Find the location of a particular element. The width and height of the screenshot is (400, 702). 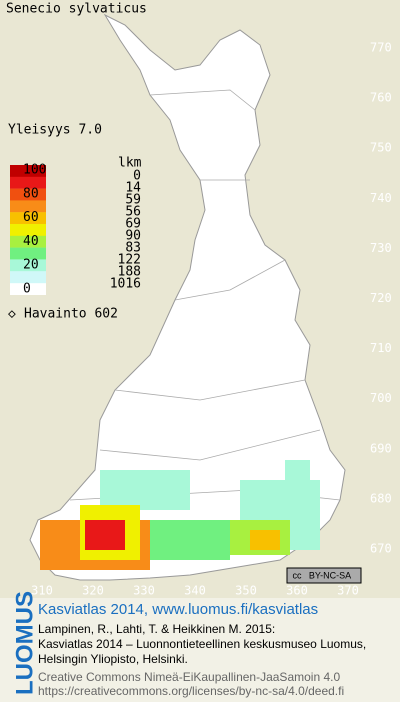

y-axis-label: 710 is located at coordinates (381, 348).